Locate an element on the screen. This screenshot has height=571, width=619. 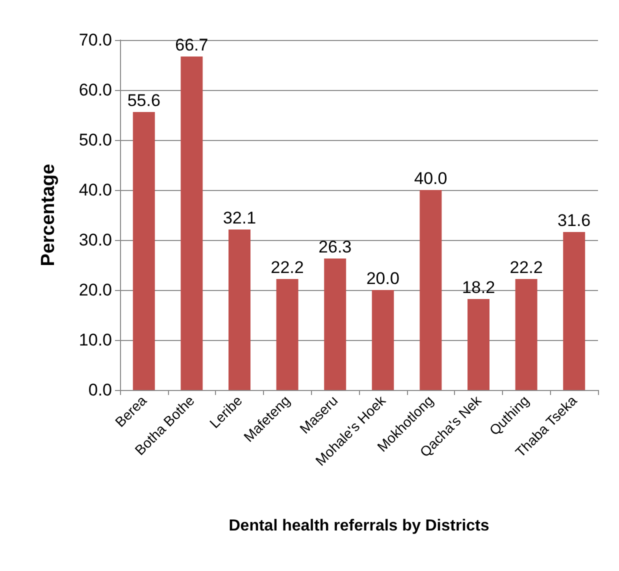
y-tick-label: 40.0 is located at coordinates (95, 190).